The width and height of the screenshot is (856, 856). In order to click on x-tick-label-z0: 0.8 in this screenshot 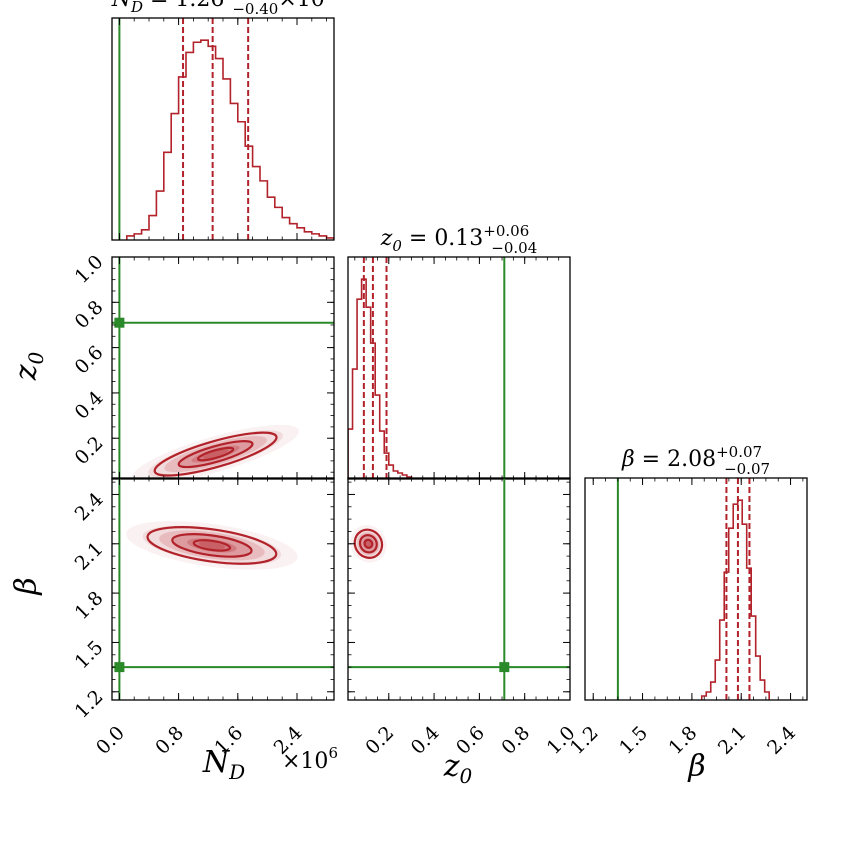, I will do `click(515, 740)`.